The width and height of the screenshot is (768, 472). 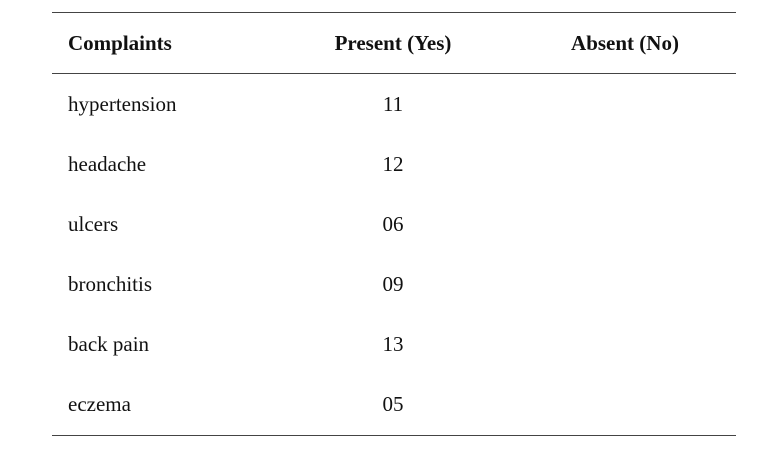 I want to click on complaint-cell: eczema, so click(x=99, y=404).